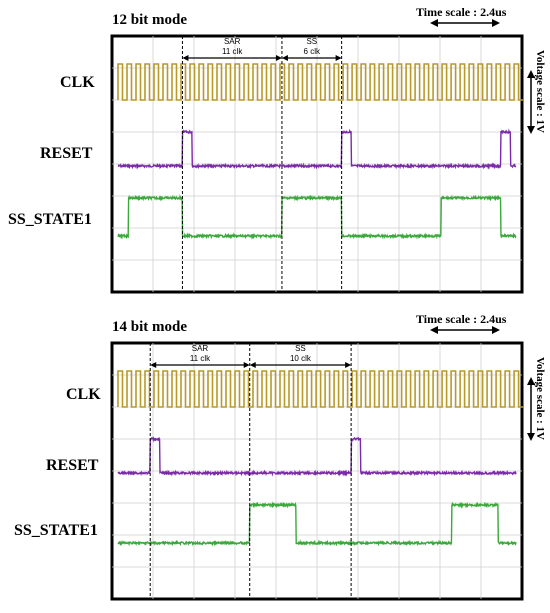  What do you see at coordinates (301, 358) in the screenshot?
I see `region-clk-count: 10 clk` at bounding box center [301, 358].